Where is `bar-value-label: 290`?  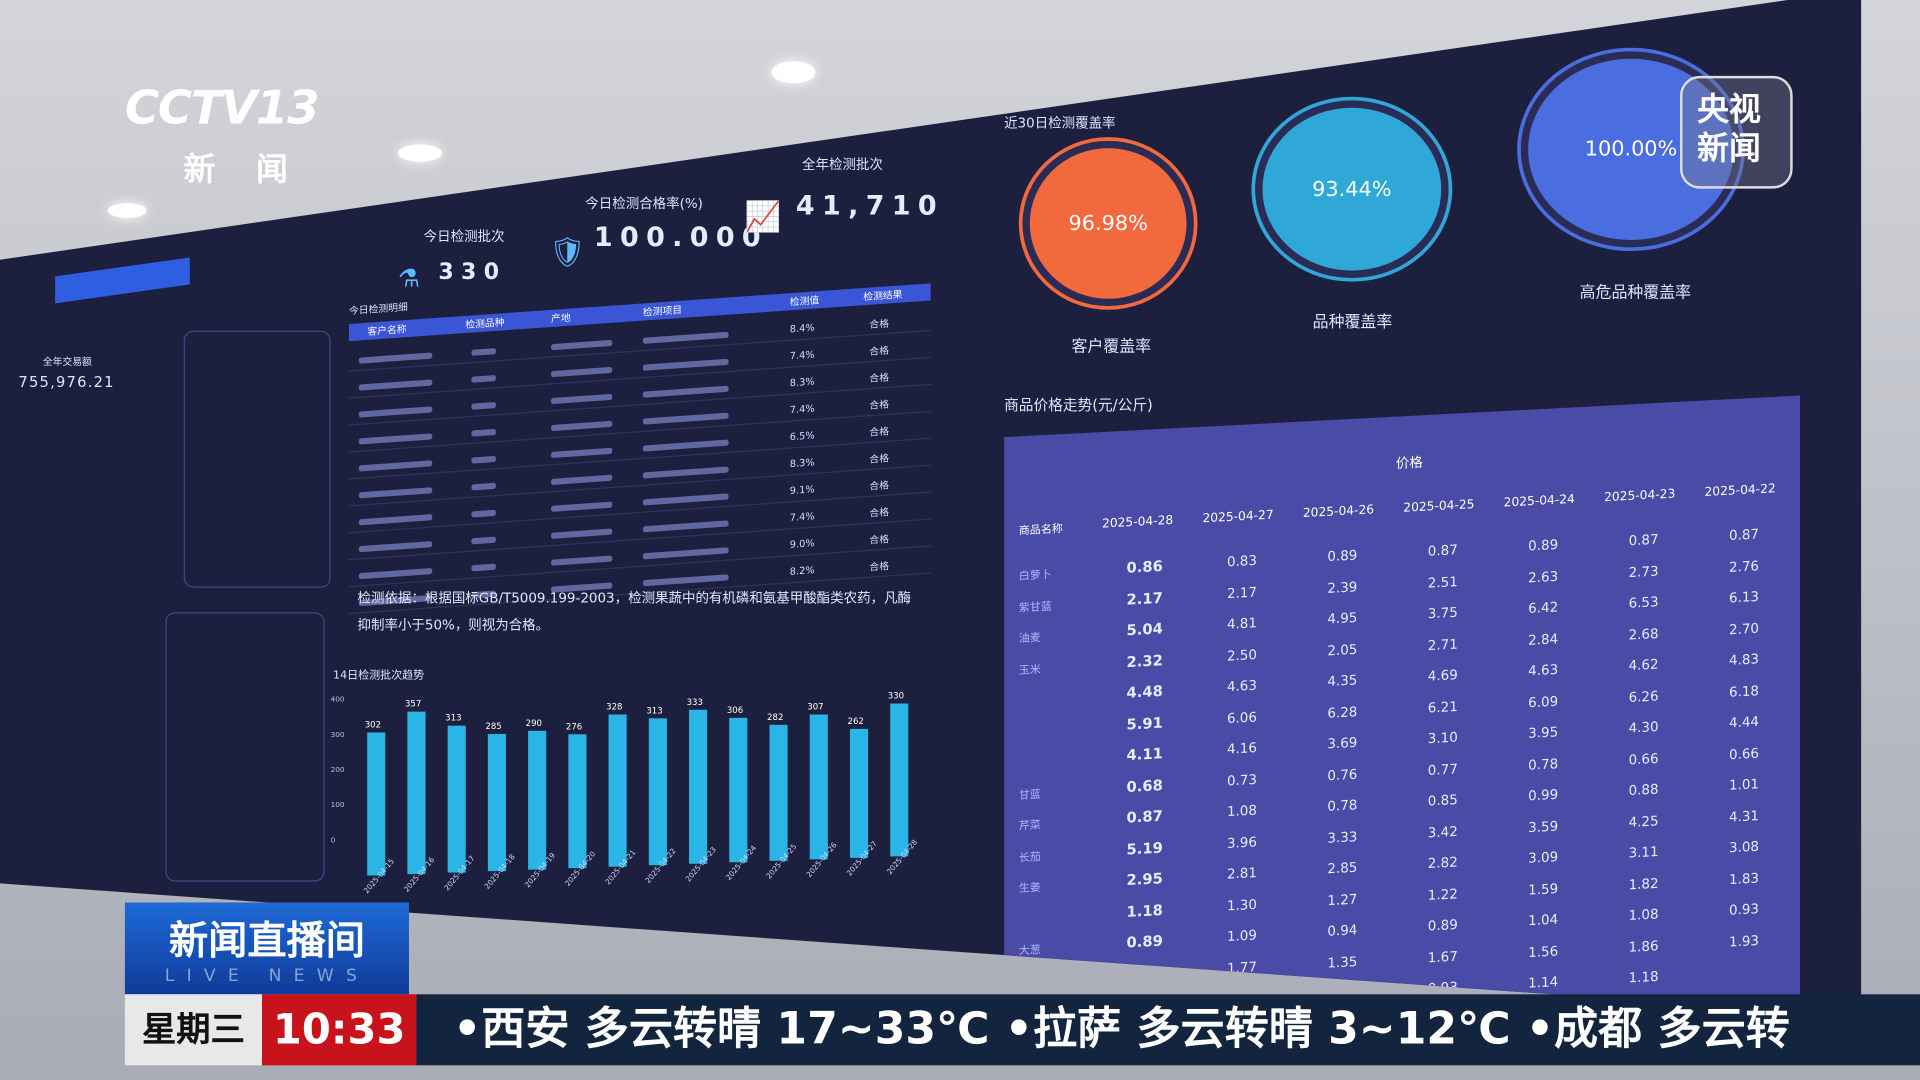 bar-value-label: 290 is located at coordinates (534, 724).